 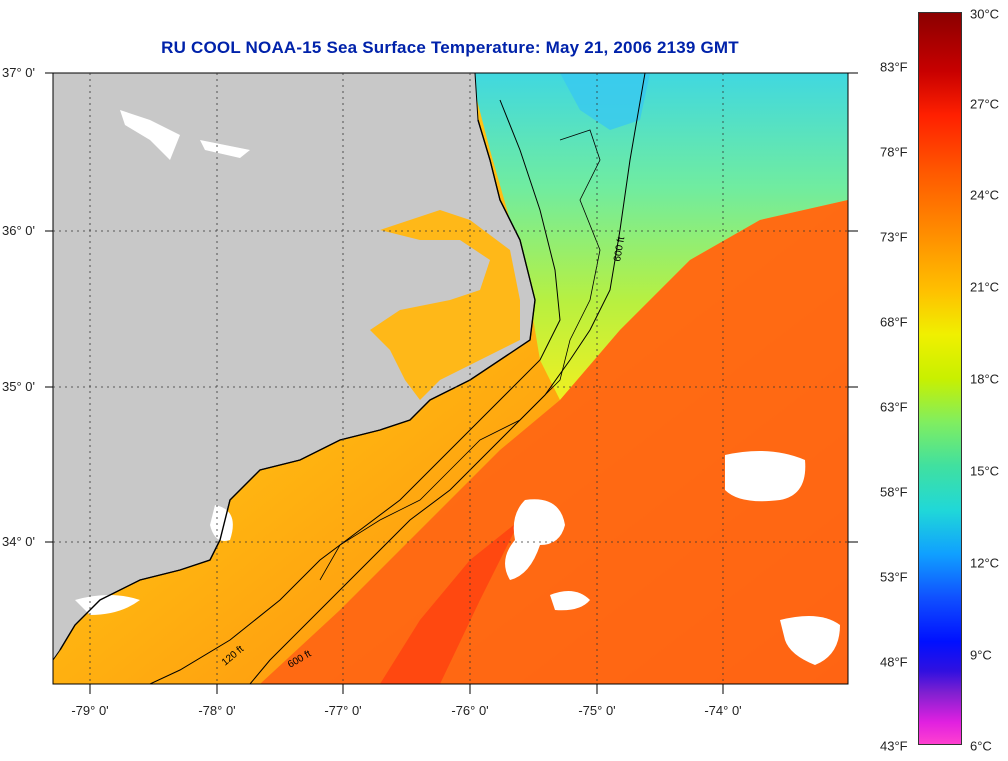 What do you see at coordinates (605, 101) in the screenshot?
I see `cold-core` at bounding box center [605, 101].